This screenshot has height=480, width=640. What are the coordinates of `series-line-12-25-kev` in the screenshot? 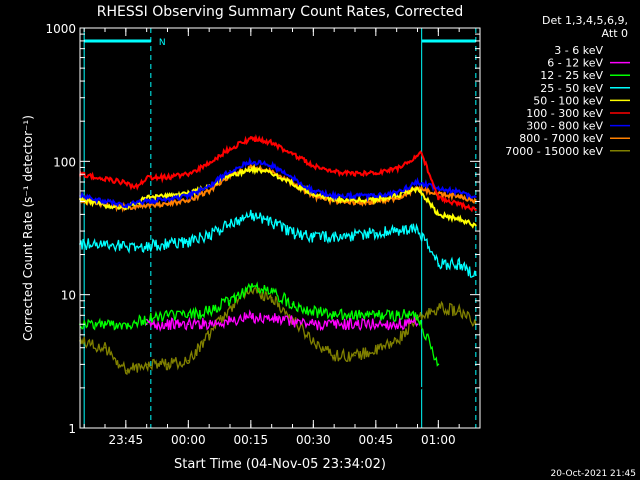 It's located at (259, 324).